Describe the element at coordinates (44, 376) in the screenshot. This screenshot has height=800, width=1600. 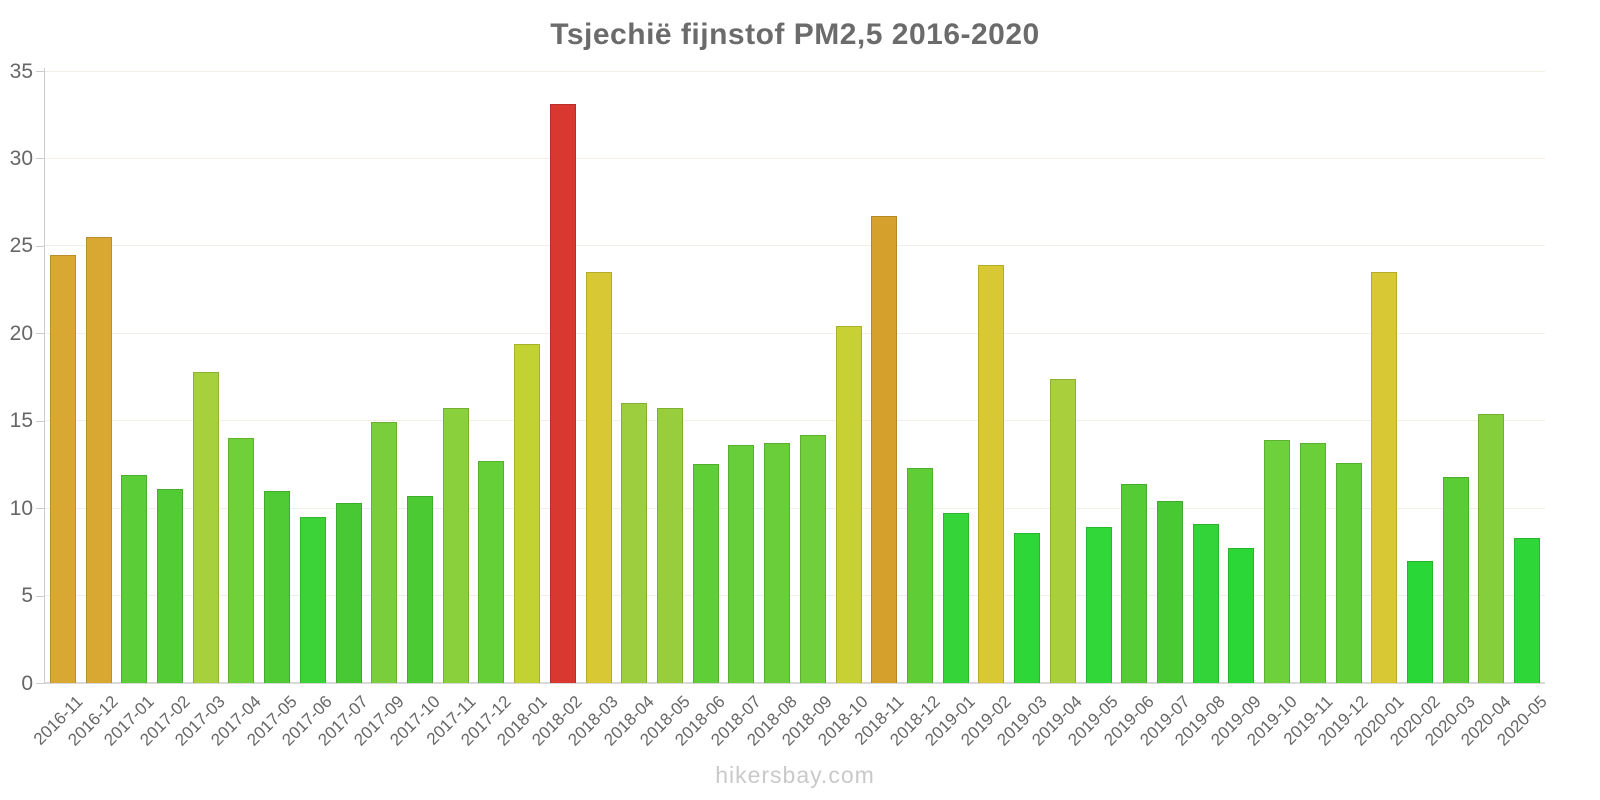
I see `y-axis-line` at that location.